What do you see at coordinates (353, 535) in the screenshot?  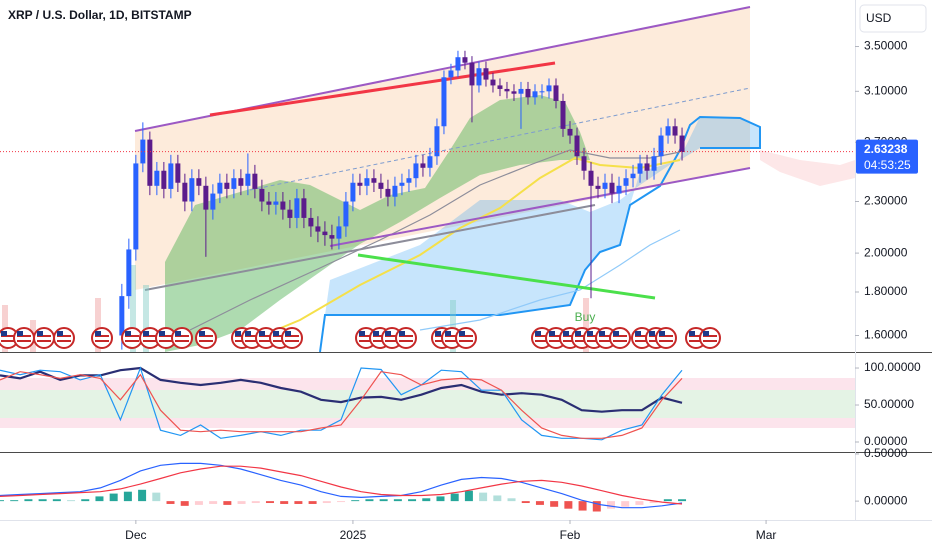 I see `x-tick-label: 2025` at bounding box center [353, 535].